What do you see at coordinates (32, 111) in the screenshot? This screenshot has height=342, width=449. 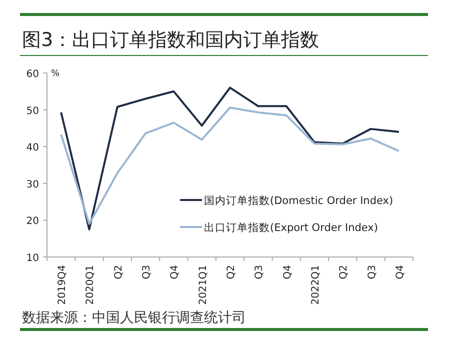 I see `y-tick-label: 50` at bounding box center [32, 111].